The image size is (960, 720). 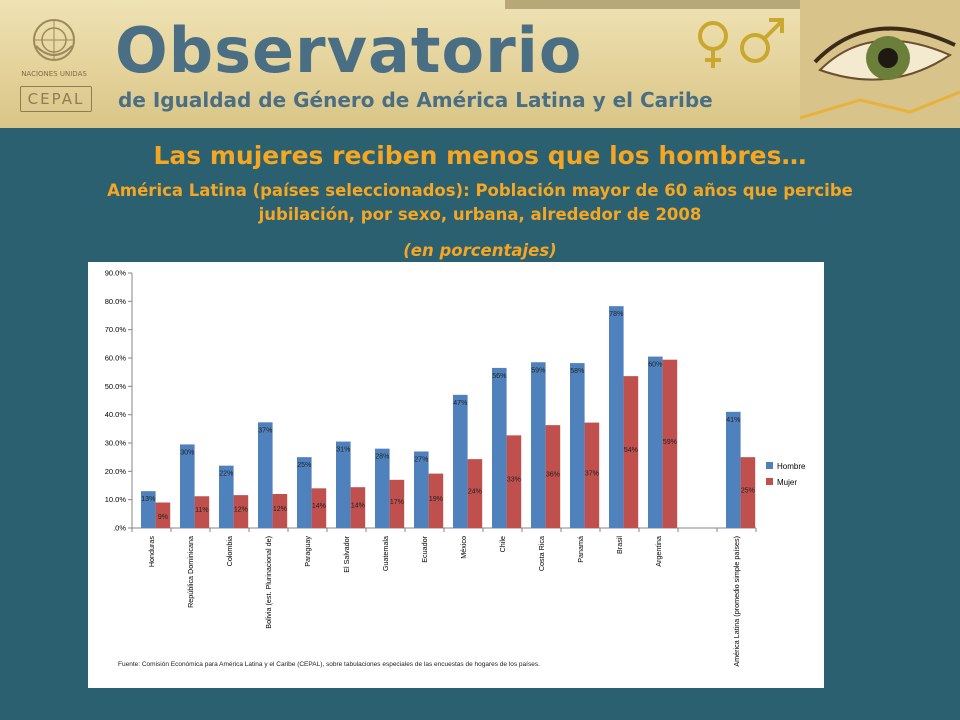 What do you see at coordinates (791, 466) in the screenshot?
I see `legend-label-hombre: Hombre` at bounding box center [791, 466].